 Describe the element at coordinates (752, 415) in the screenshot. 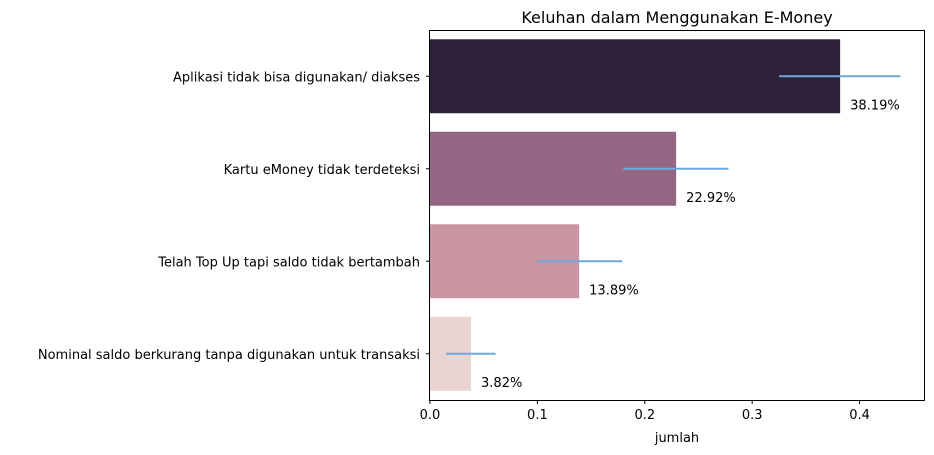

I see `x-tick-label: 0.3` at that location.